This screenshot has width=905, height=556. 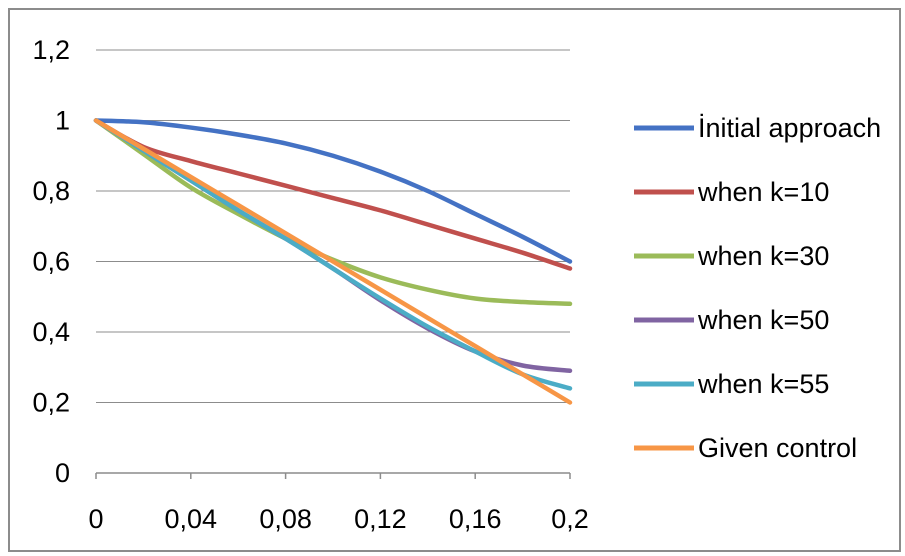 I want to click on x-tick-label: 0,12, so click(x=380, y=519).